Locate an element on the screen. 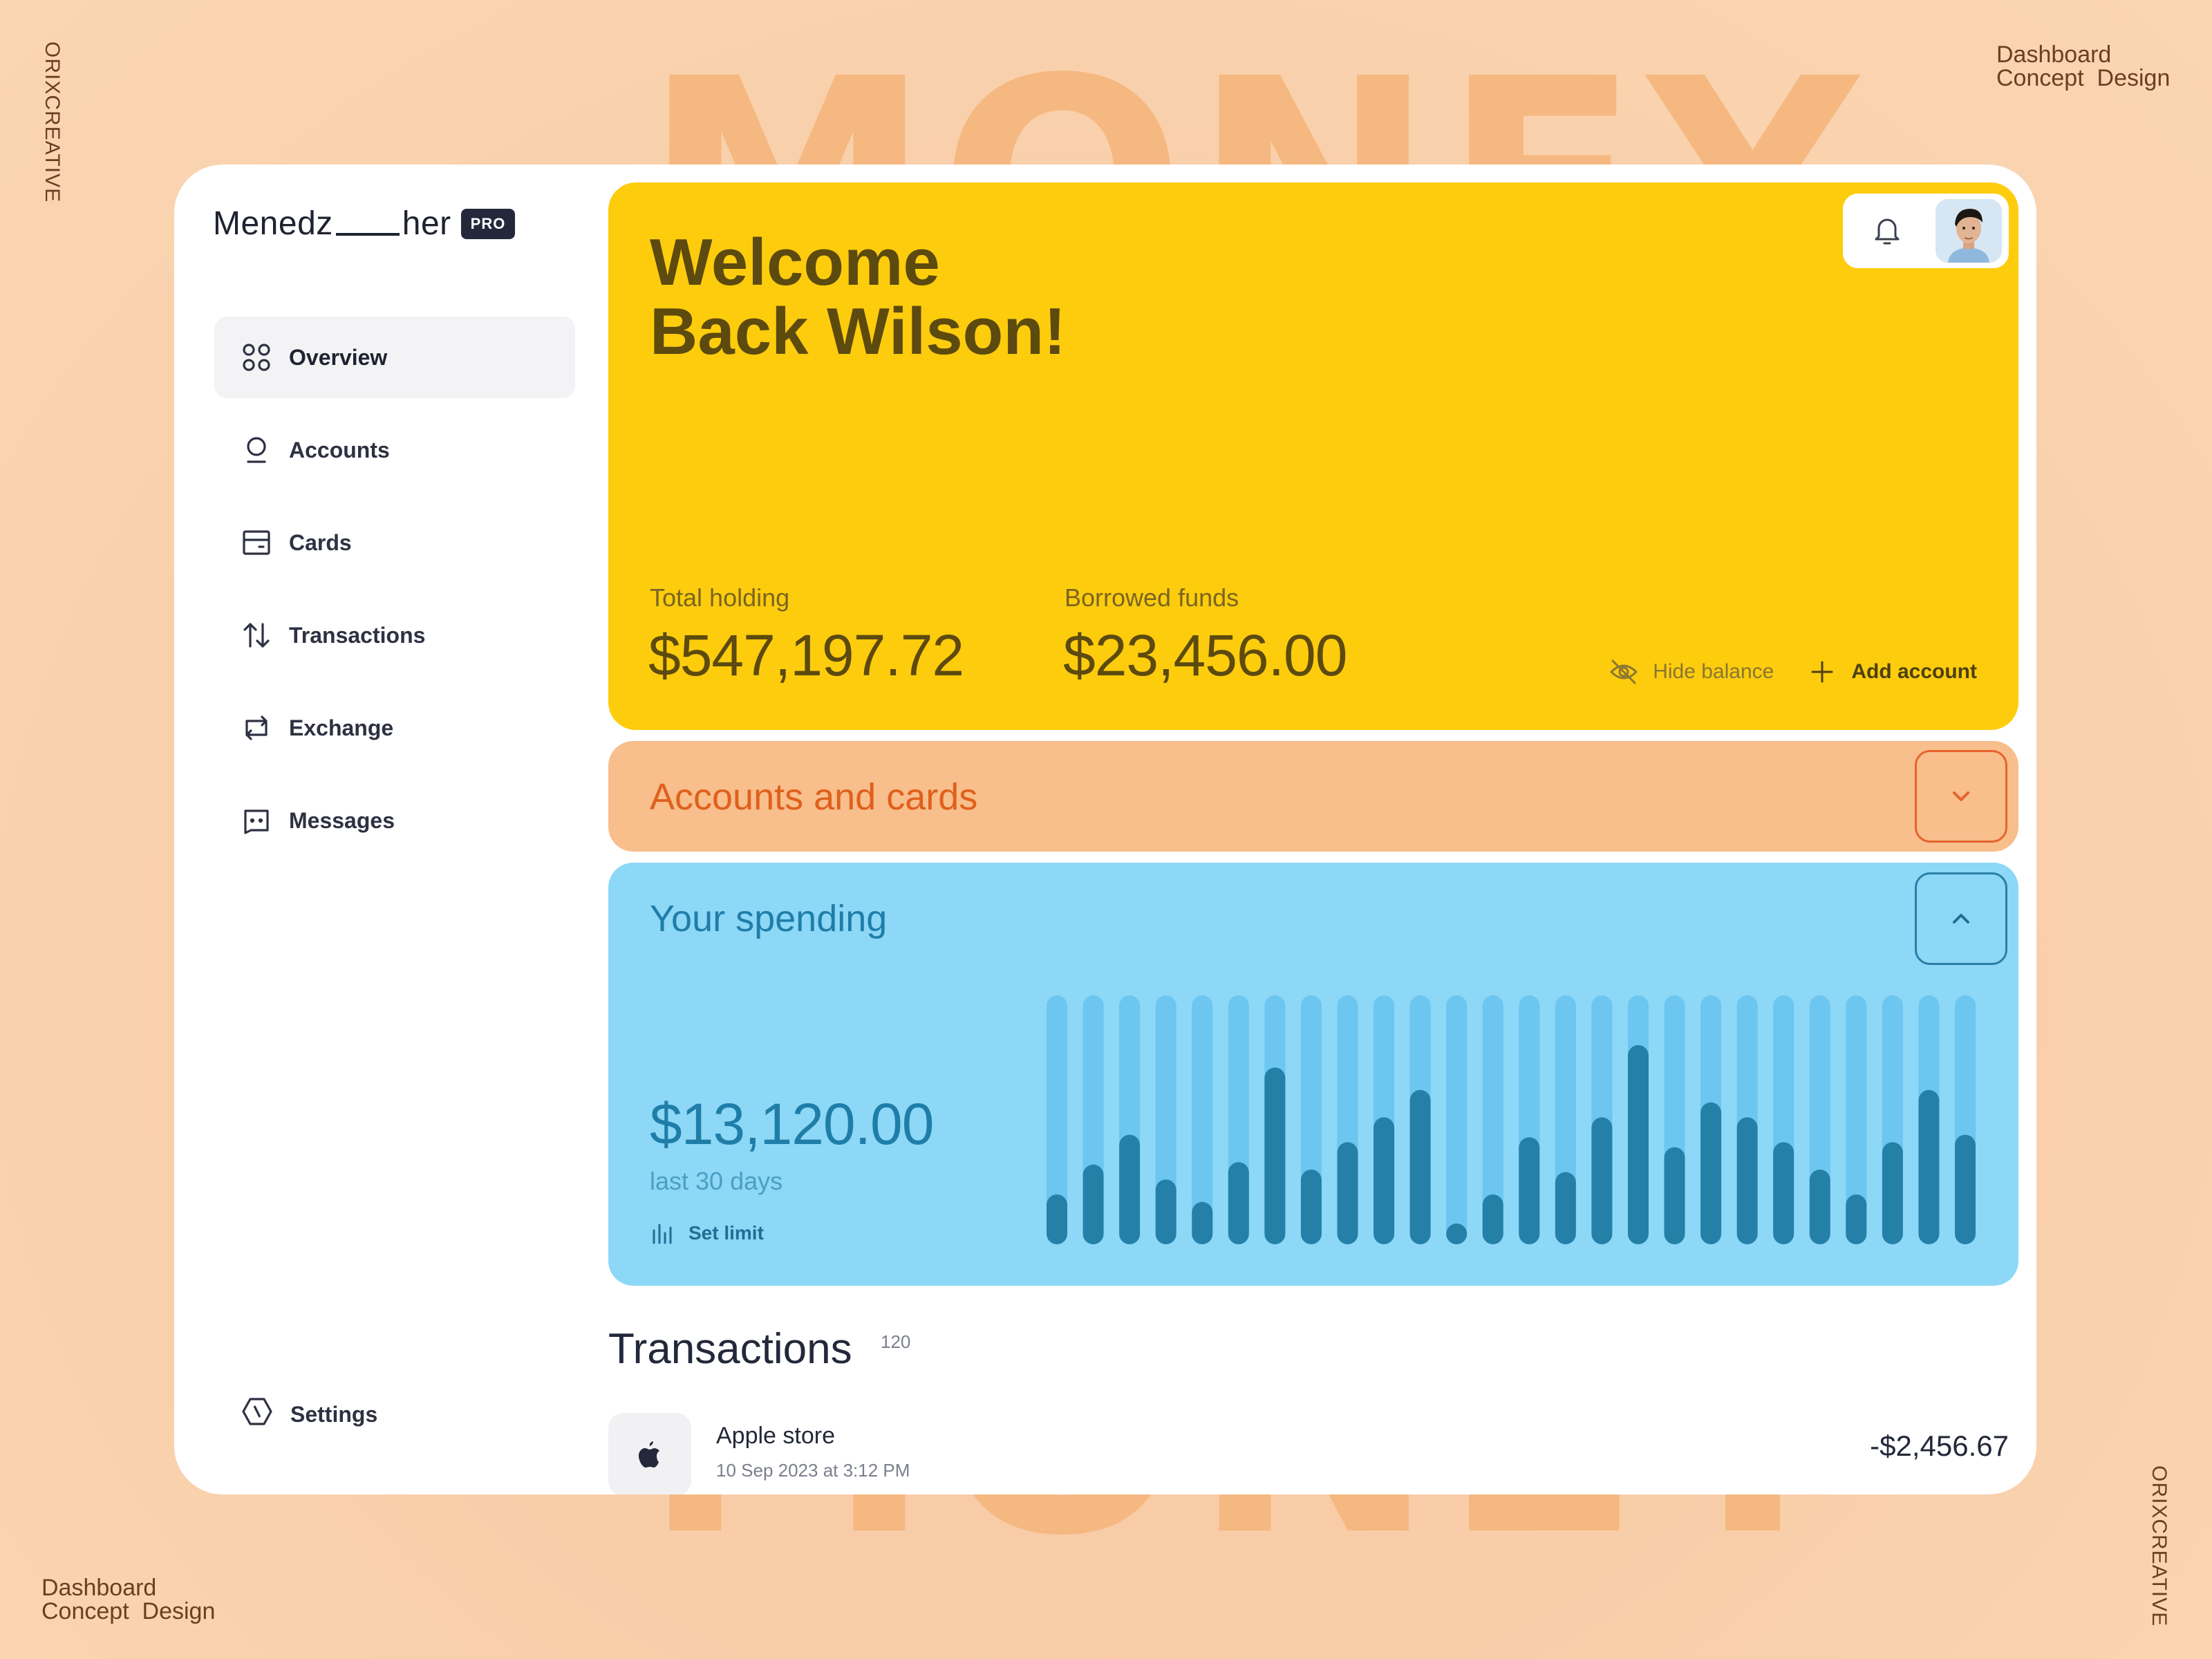 The image size is (2212, 1659). brand-vertical-right: ORIXCREATIVE is located at coordinates (2159, 1546).